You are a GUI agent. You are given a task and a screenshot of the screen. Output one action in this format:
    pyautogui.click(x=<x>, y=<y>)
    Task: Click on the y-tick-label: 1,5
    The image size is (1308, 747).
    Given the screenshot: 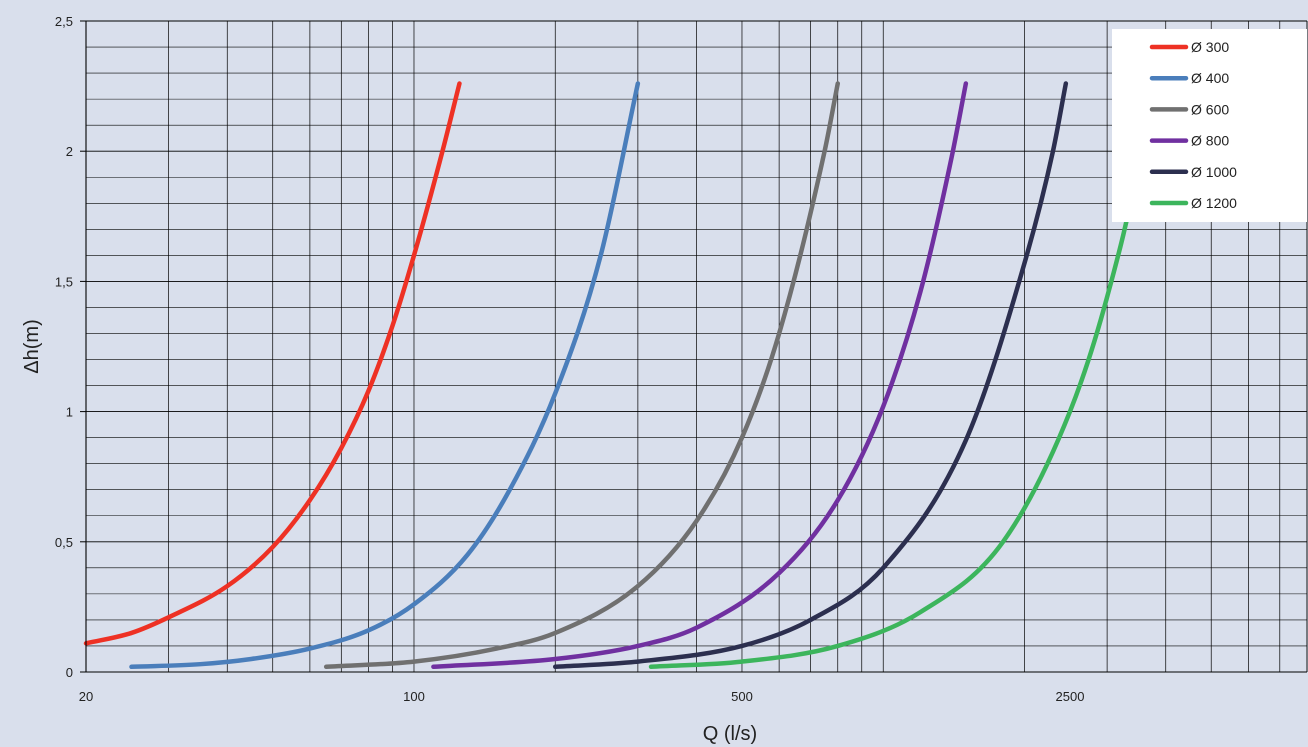 What is the action you would take?
    pyautogui.click(x=64, y=281)
    